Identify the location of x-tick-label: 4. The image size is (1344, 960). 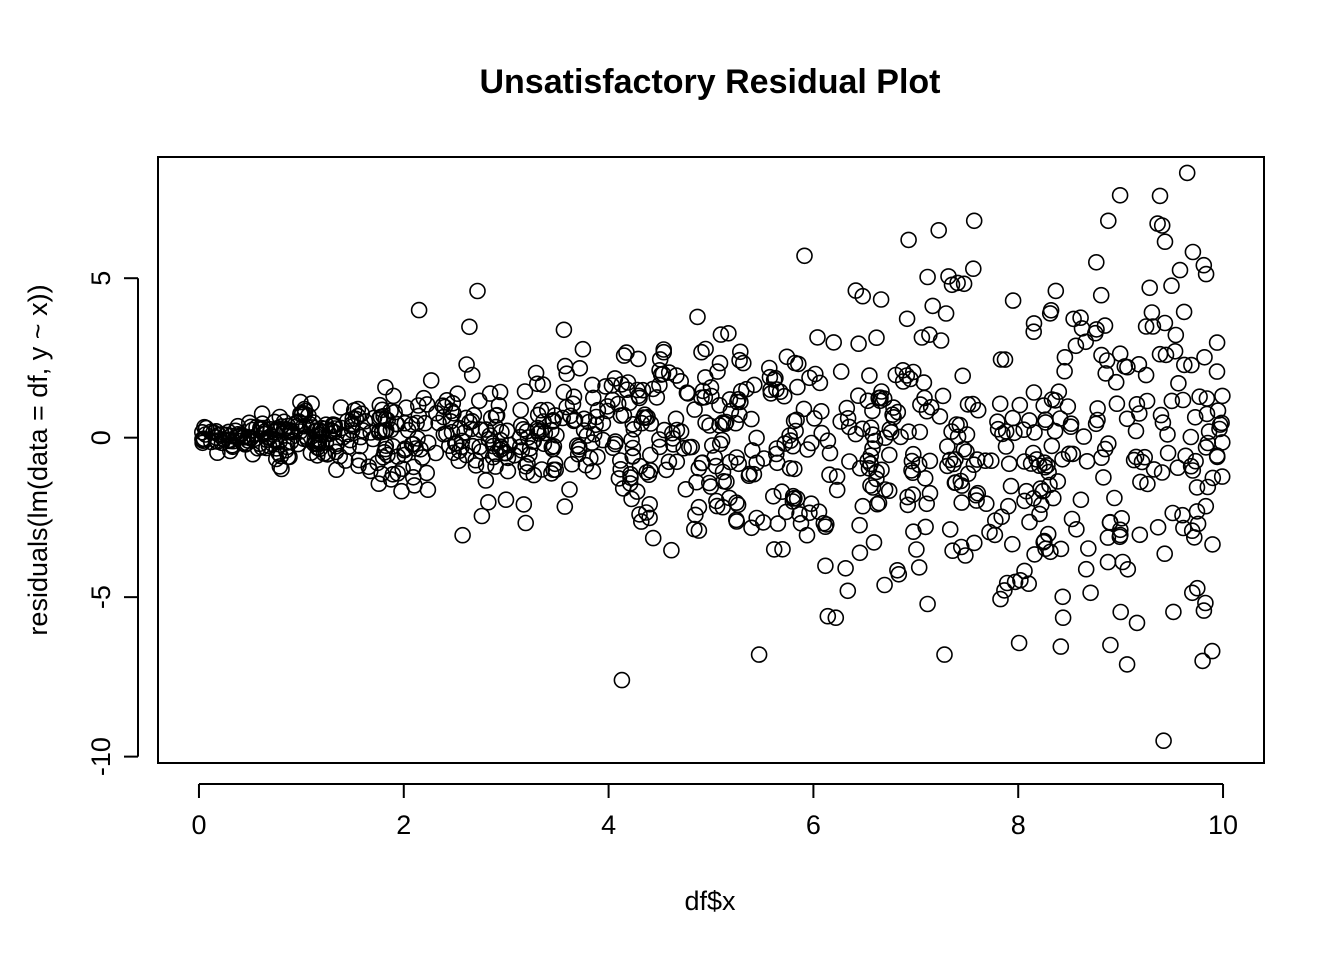
(608, 825).